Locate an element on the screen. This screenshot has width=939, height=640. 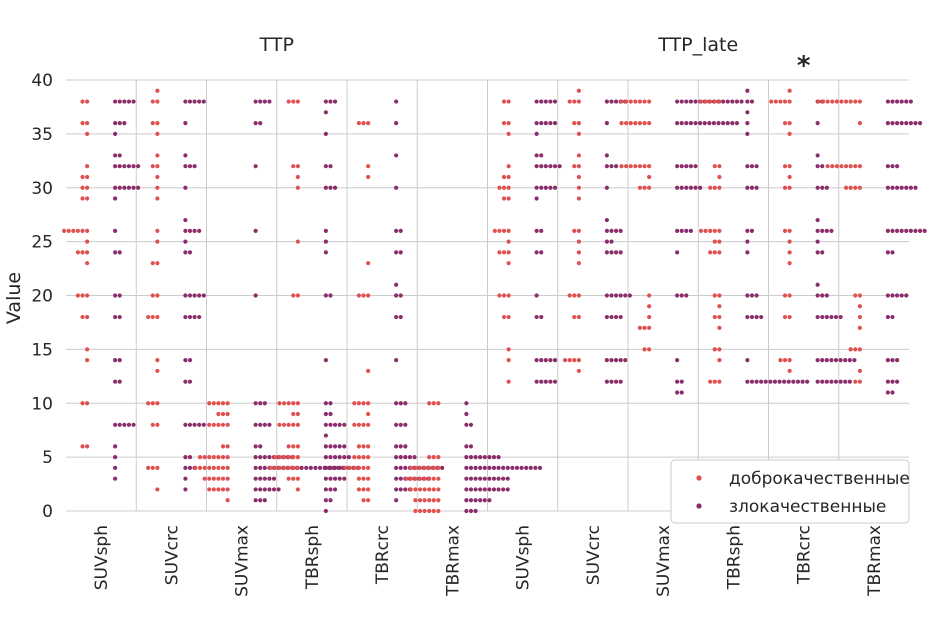
panel-titles: TTP TTP_late * is located at coordinates (535, 57).